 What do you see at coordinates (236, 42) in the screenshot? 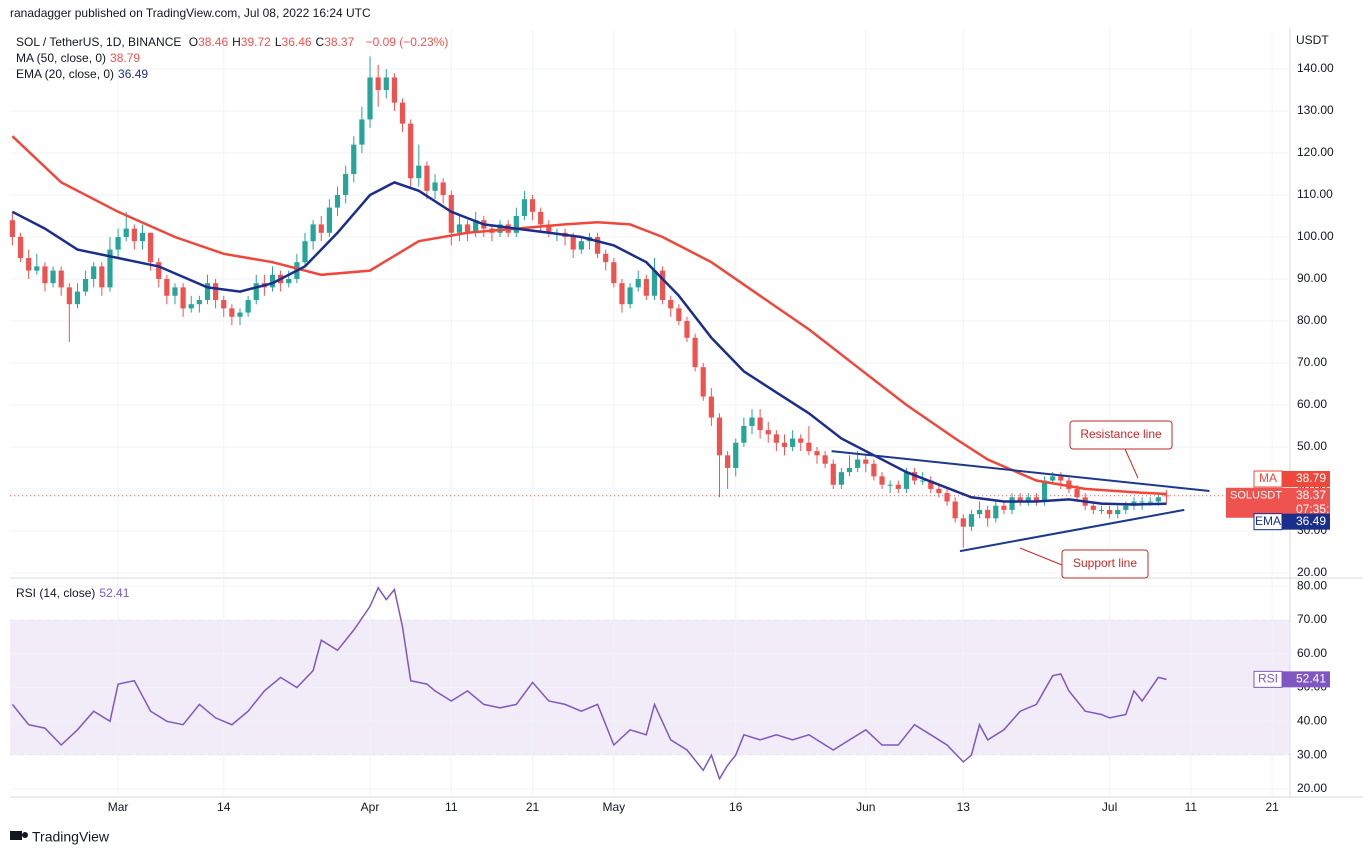
I see `ohlc-prefix: H` at bounding box center [236, 42].